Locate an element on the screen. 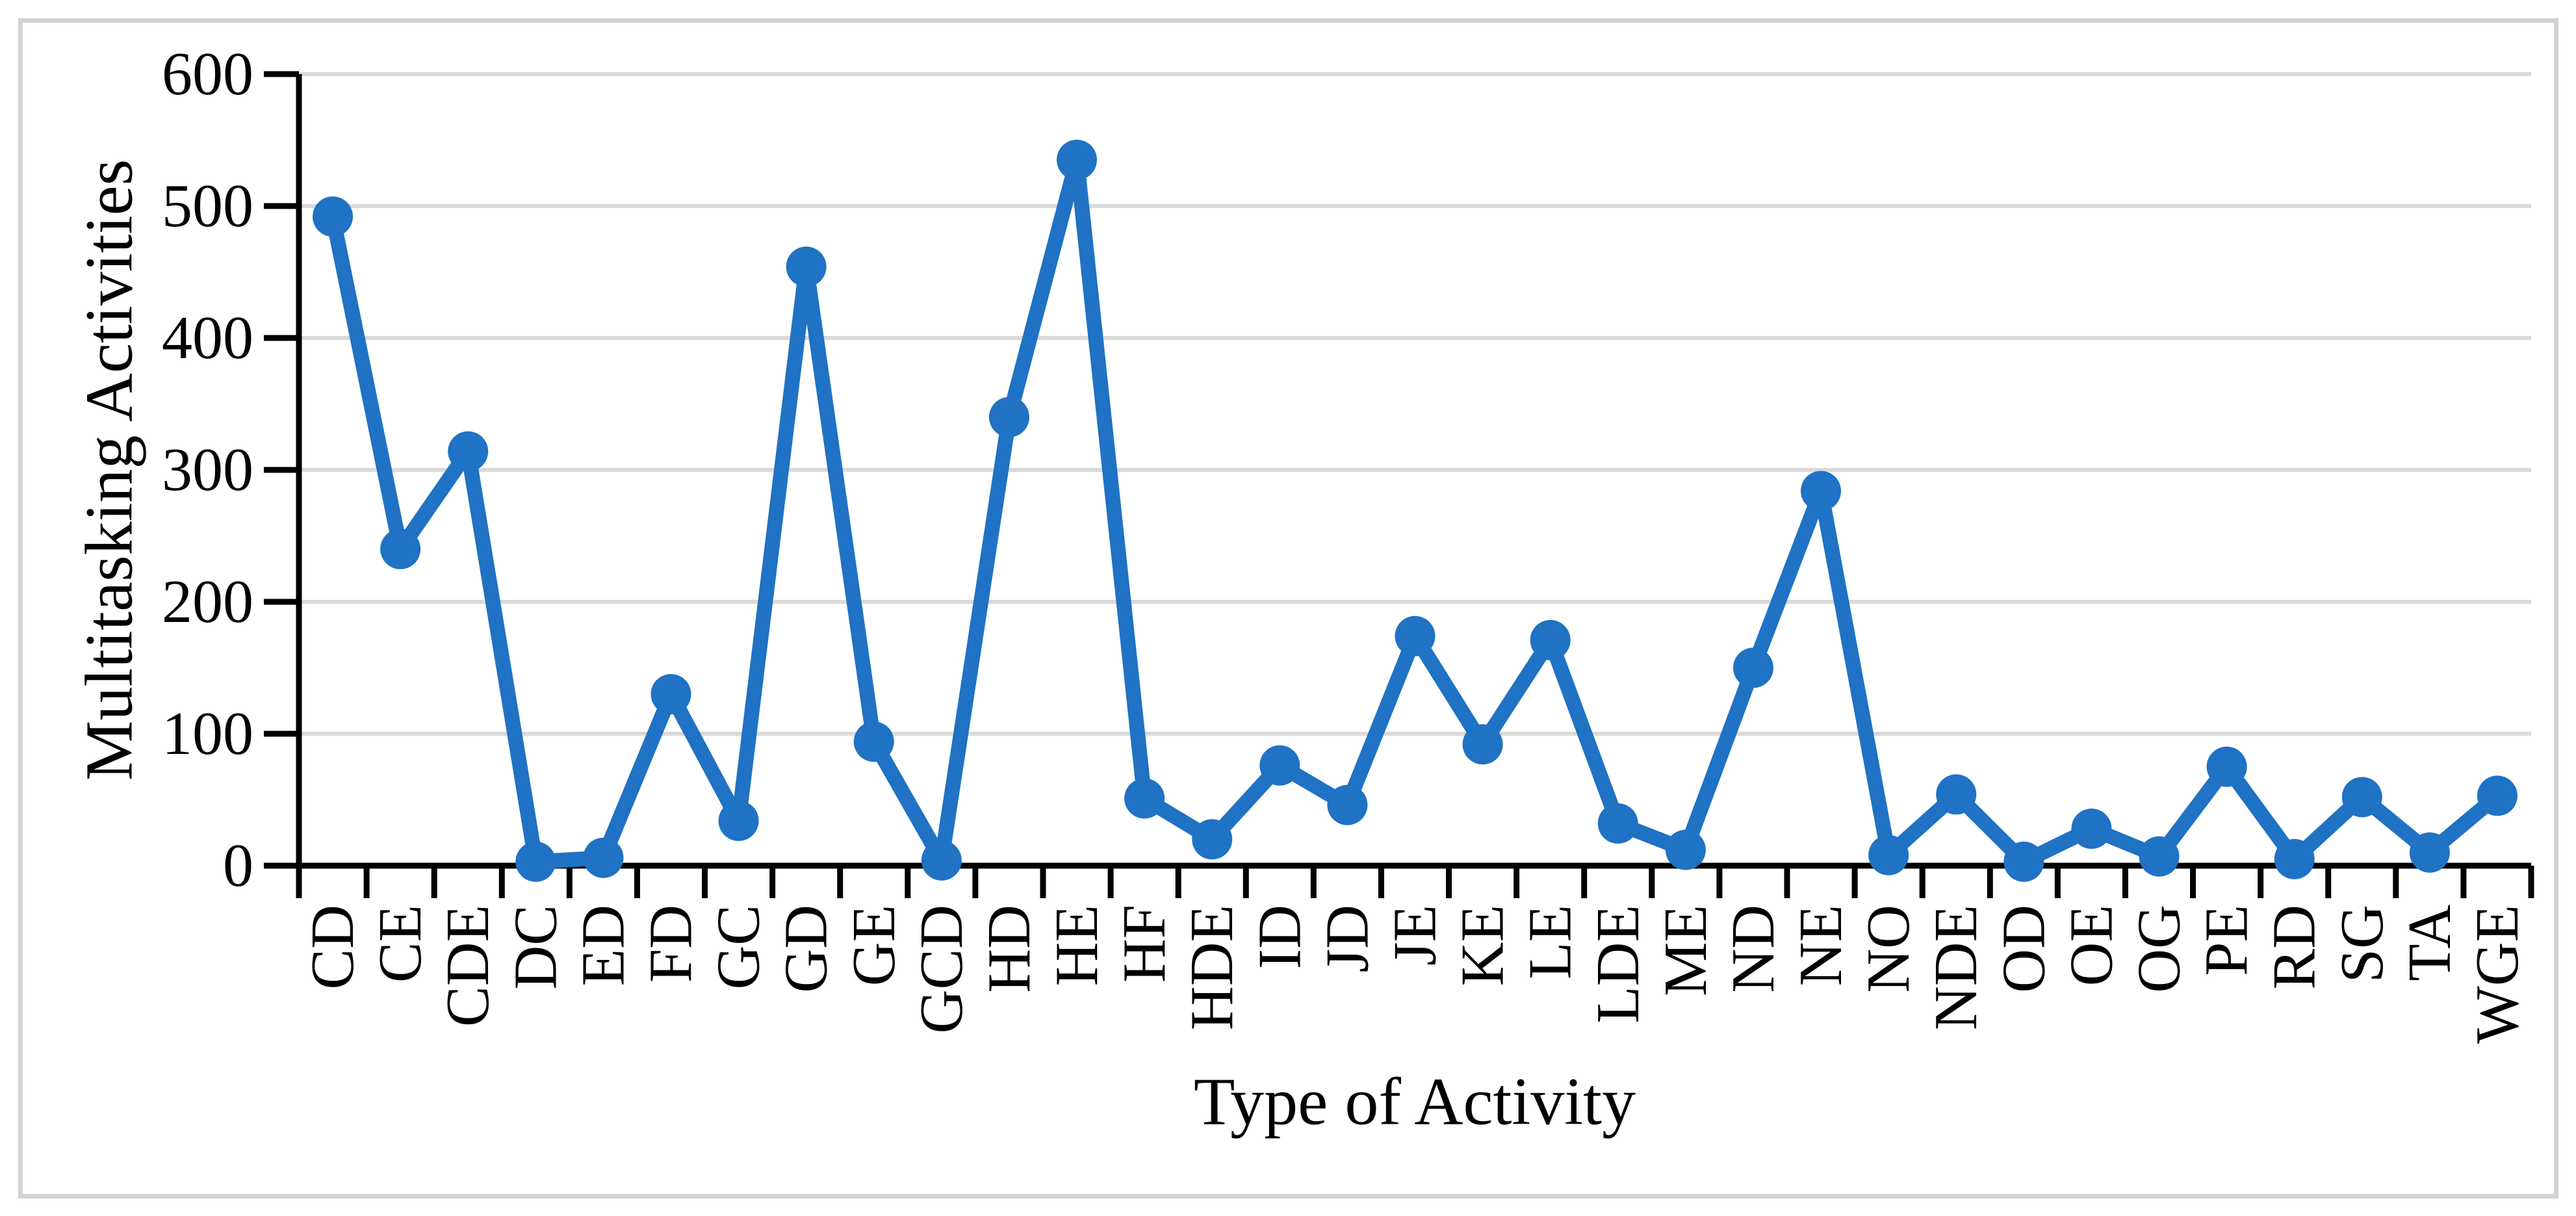  x-tick-label: OE is located at coordinates (2091, 945).